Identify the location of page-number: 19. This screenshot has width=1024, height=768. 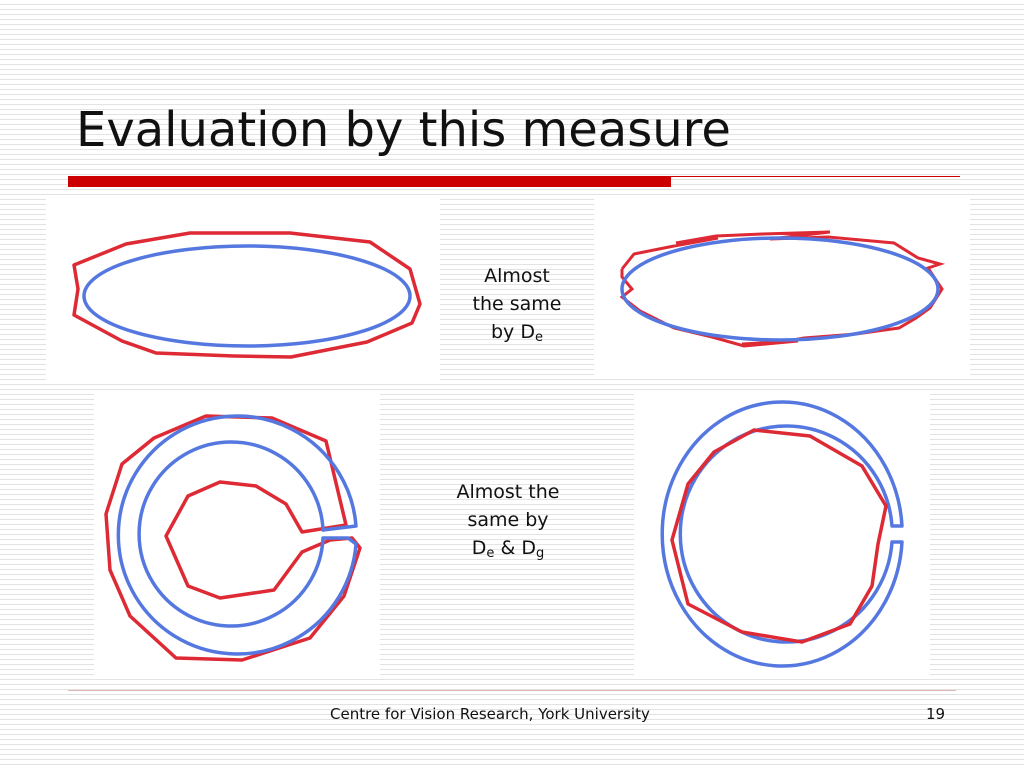
(936, 714).